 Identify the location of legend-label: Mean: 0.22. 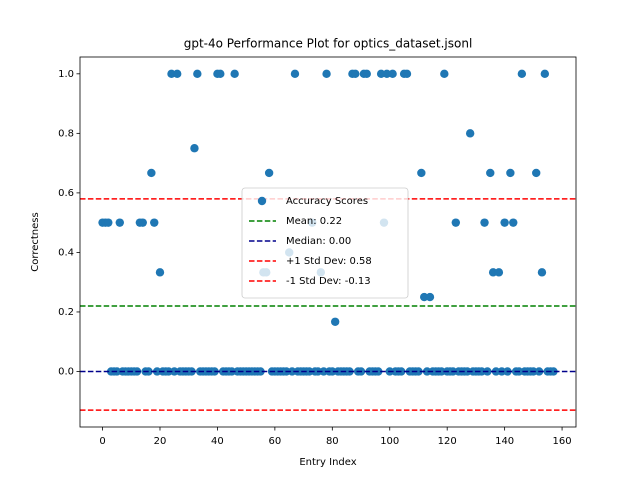
(314, 221).